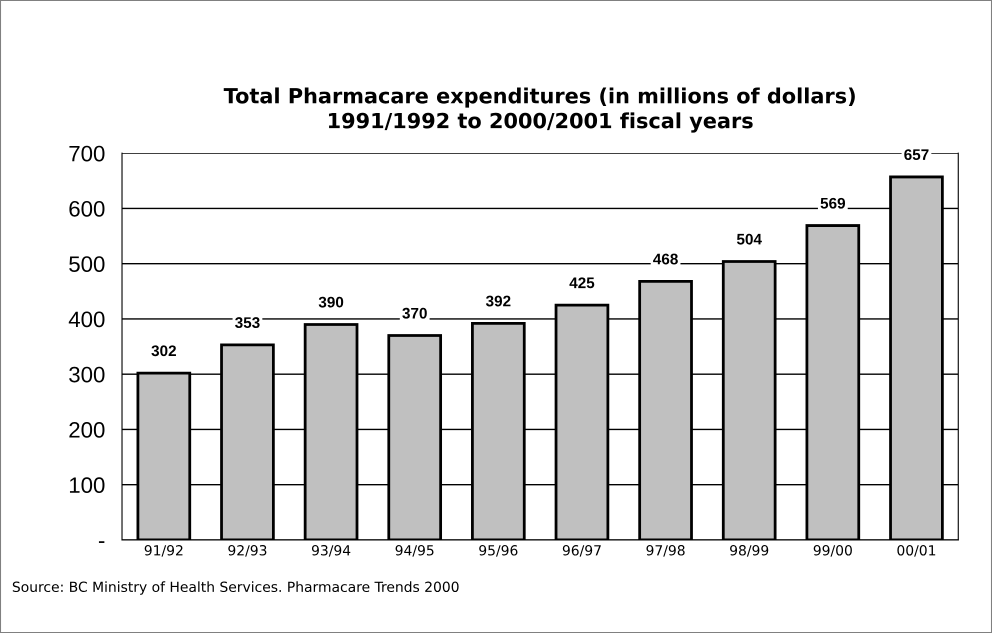 Image resolution: width=992 pixels, height=633 pixels. Describe the element at coordinates (414, 313) in the screenshot. I see `data-label: 370` at that location.